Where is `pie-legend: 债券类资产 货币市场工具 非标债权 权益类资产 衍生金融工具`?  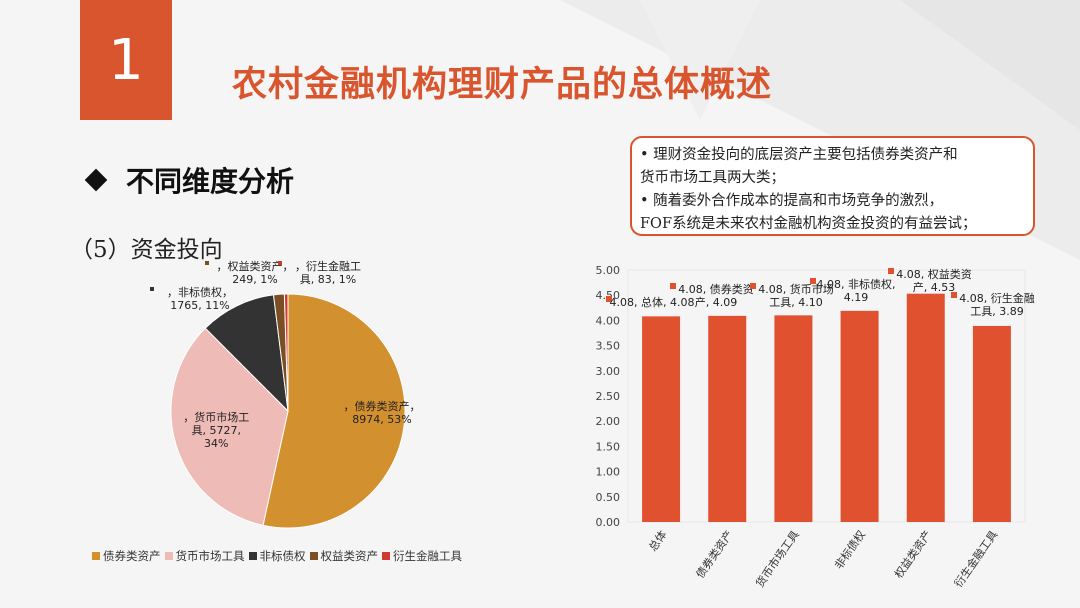 pie-legend: 债券类资产 货币市场工具 非标债权 权益类资产 衍生金融工具 is located at coordinates (279, 556).